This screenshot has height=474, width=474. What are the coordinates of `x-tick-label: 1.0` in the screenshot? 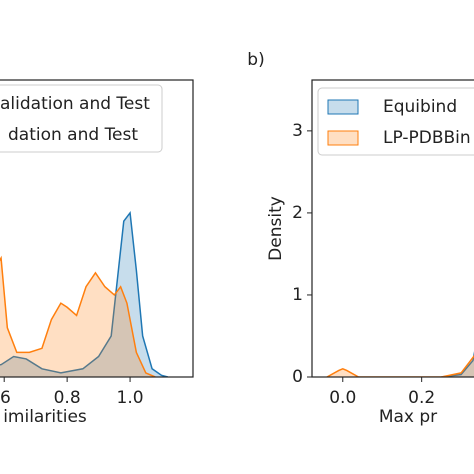 It's located at (130, 398).